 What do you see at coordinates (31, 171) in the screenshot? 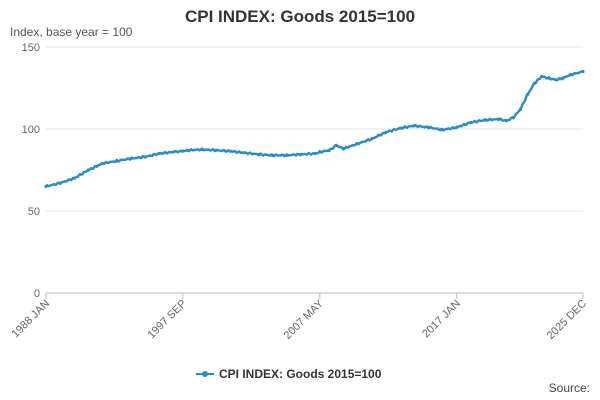
I see `y-axis-ticks: 0 50 100 150` at bounding box center [31, 171].